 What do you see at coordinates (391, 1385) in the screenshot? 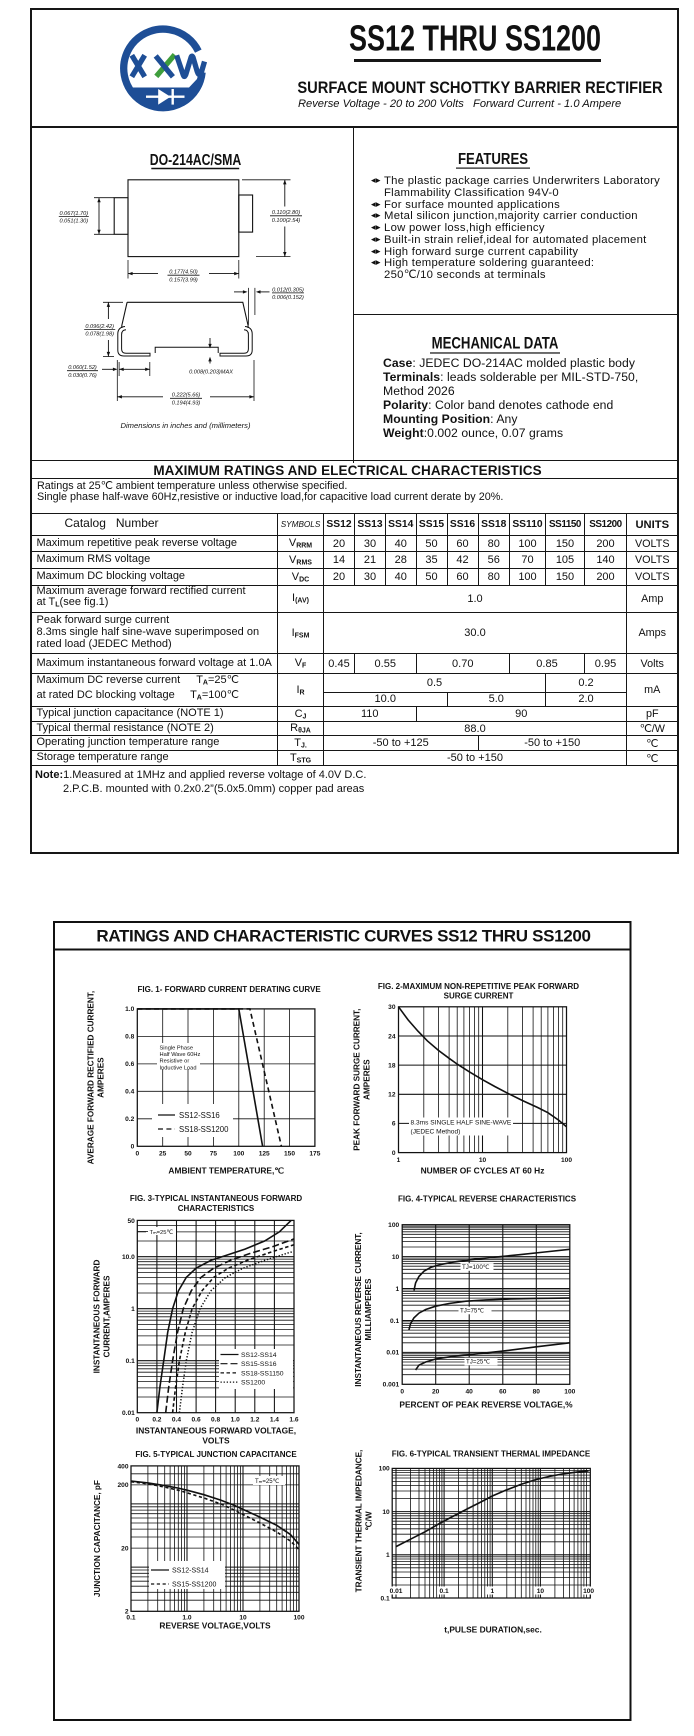
I see `svg-text: 0.001` at bounding box center [391, 1385].